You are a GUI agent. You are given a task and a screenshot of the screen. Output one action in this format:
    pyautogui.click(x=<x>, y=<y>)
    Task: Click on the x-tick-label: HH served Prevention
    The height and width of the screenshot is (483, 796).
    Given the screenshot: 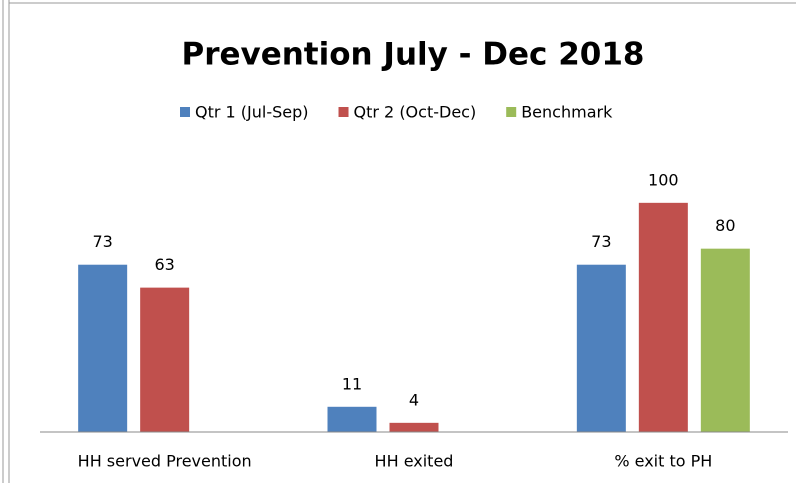 What is the action you would take?
    pyautogui.click(x=165, y=461)
    